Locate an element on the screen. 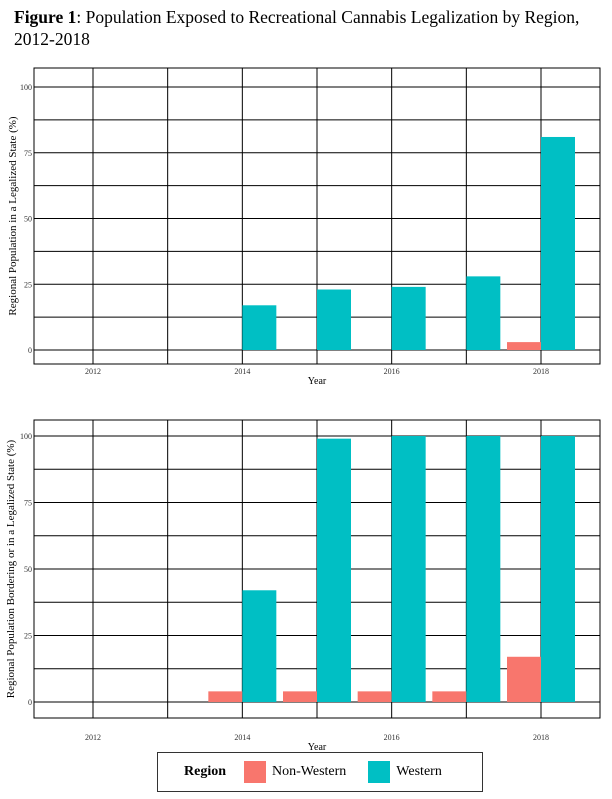 Image resolution: width=612 pixels, height=799 pixels. legend-key-western is located at coordinates (379, 772).